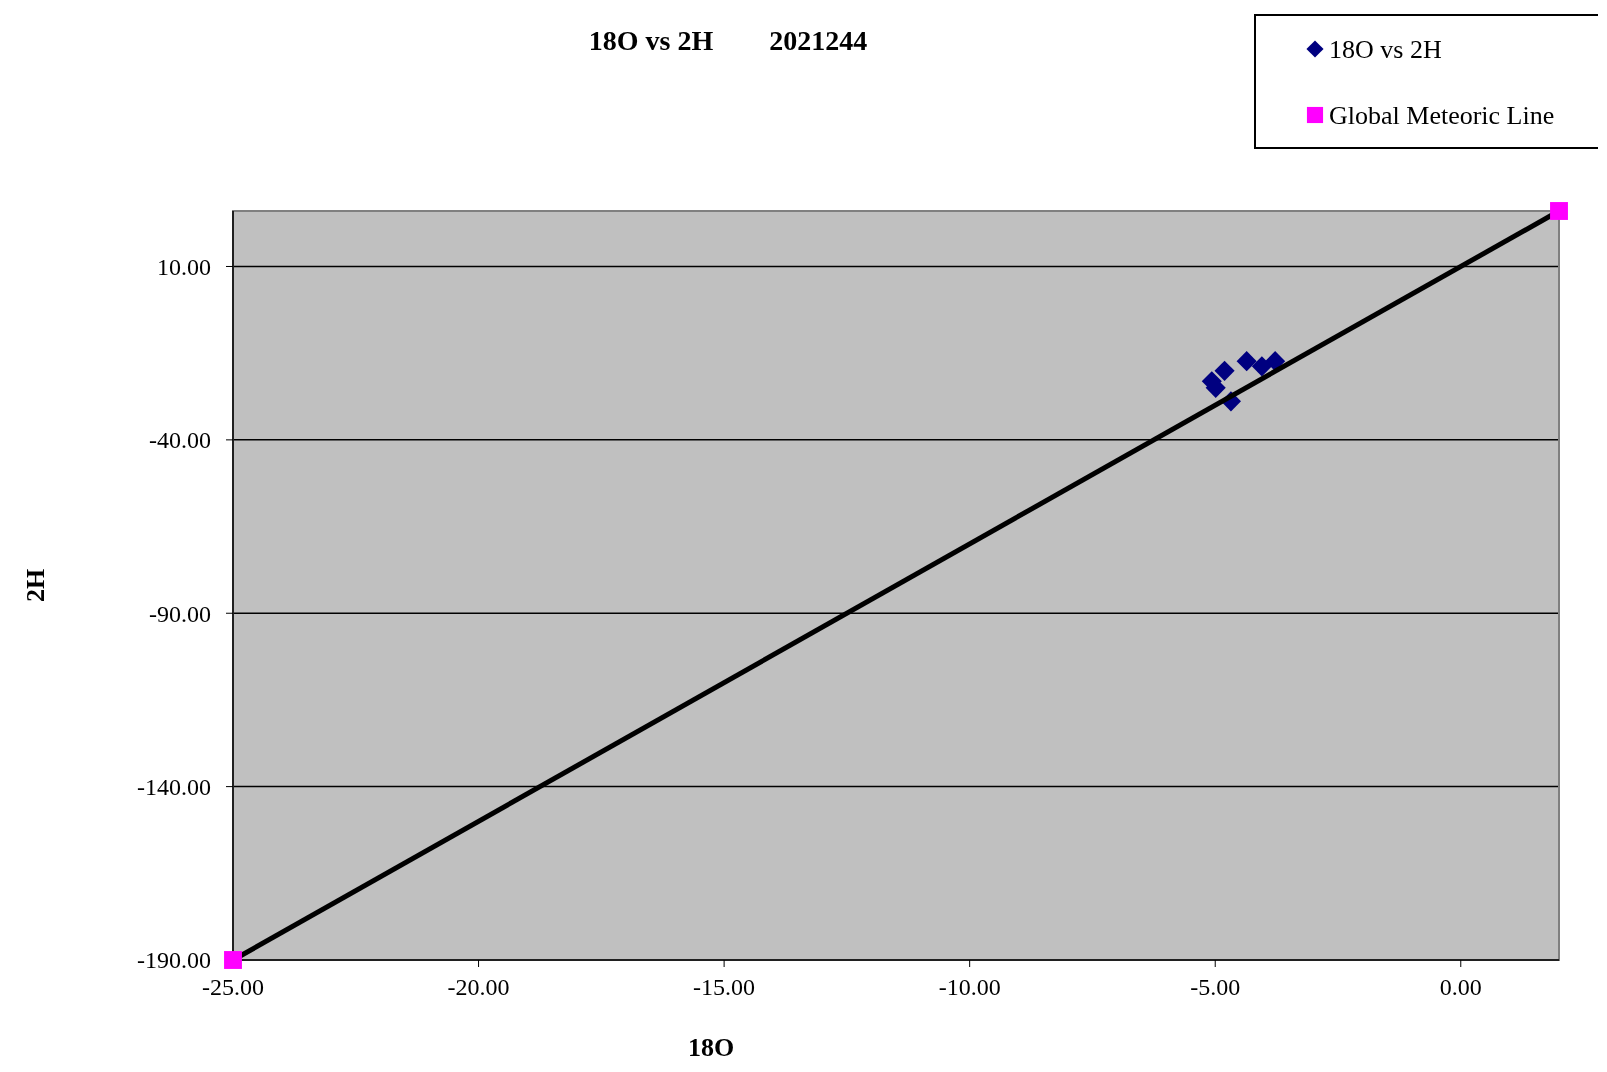  What do you see at coordinates (1460, 987) in the screenshot?
I see `x-tick-label: 0.00` at bounding box center [1460, 987].